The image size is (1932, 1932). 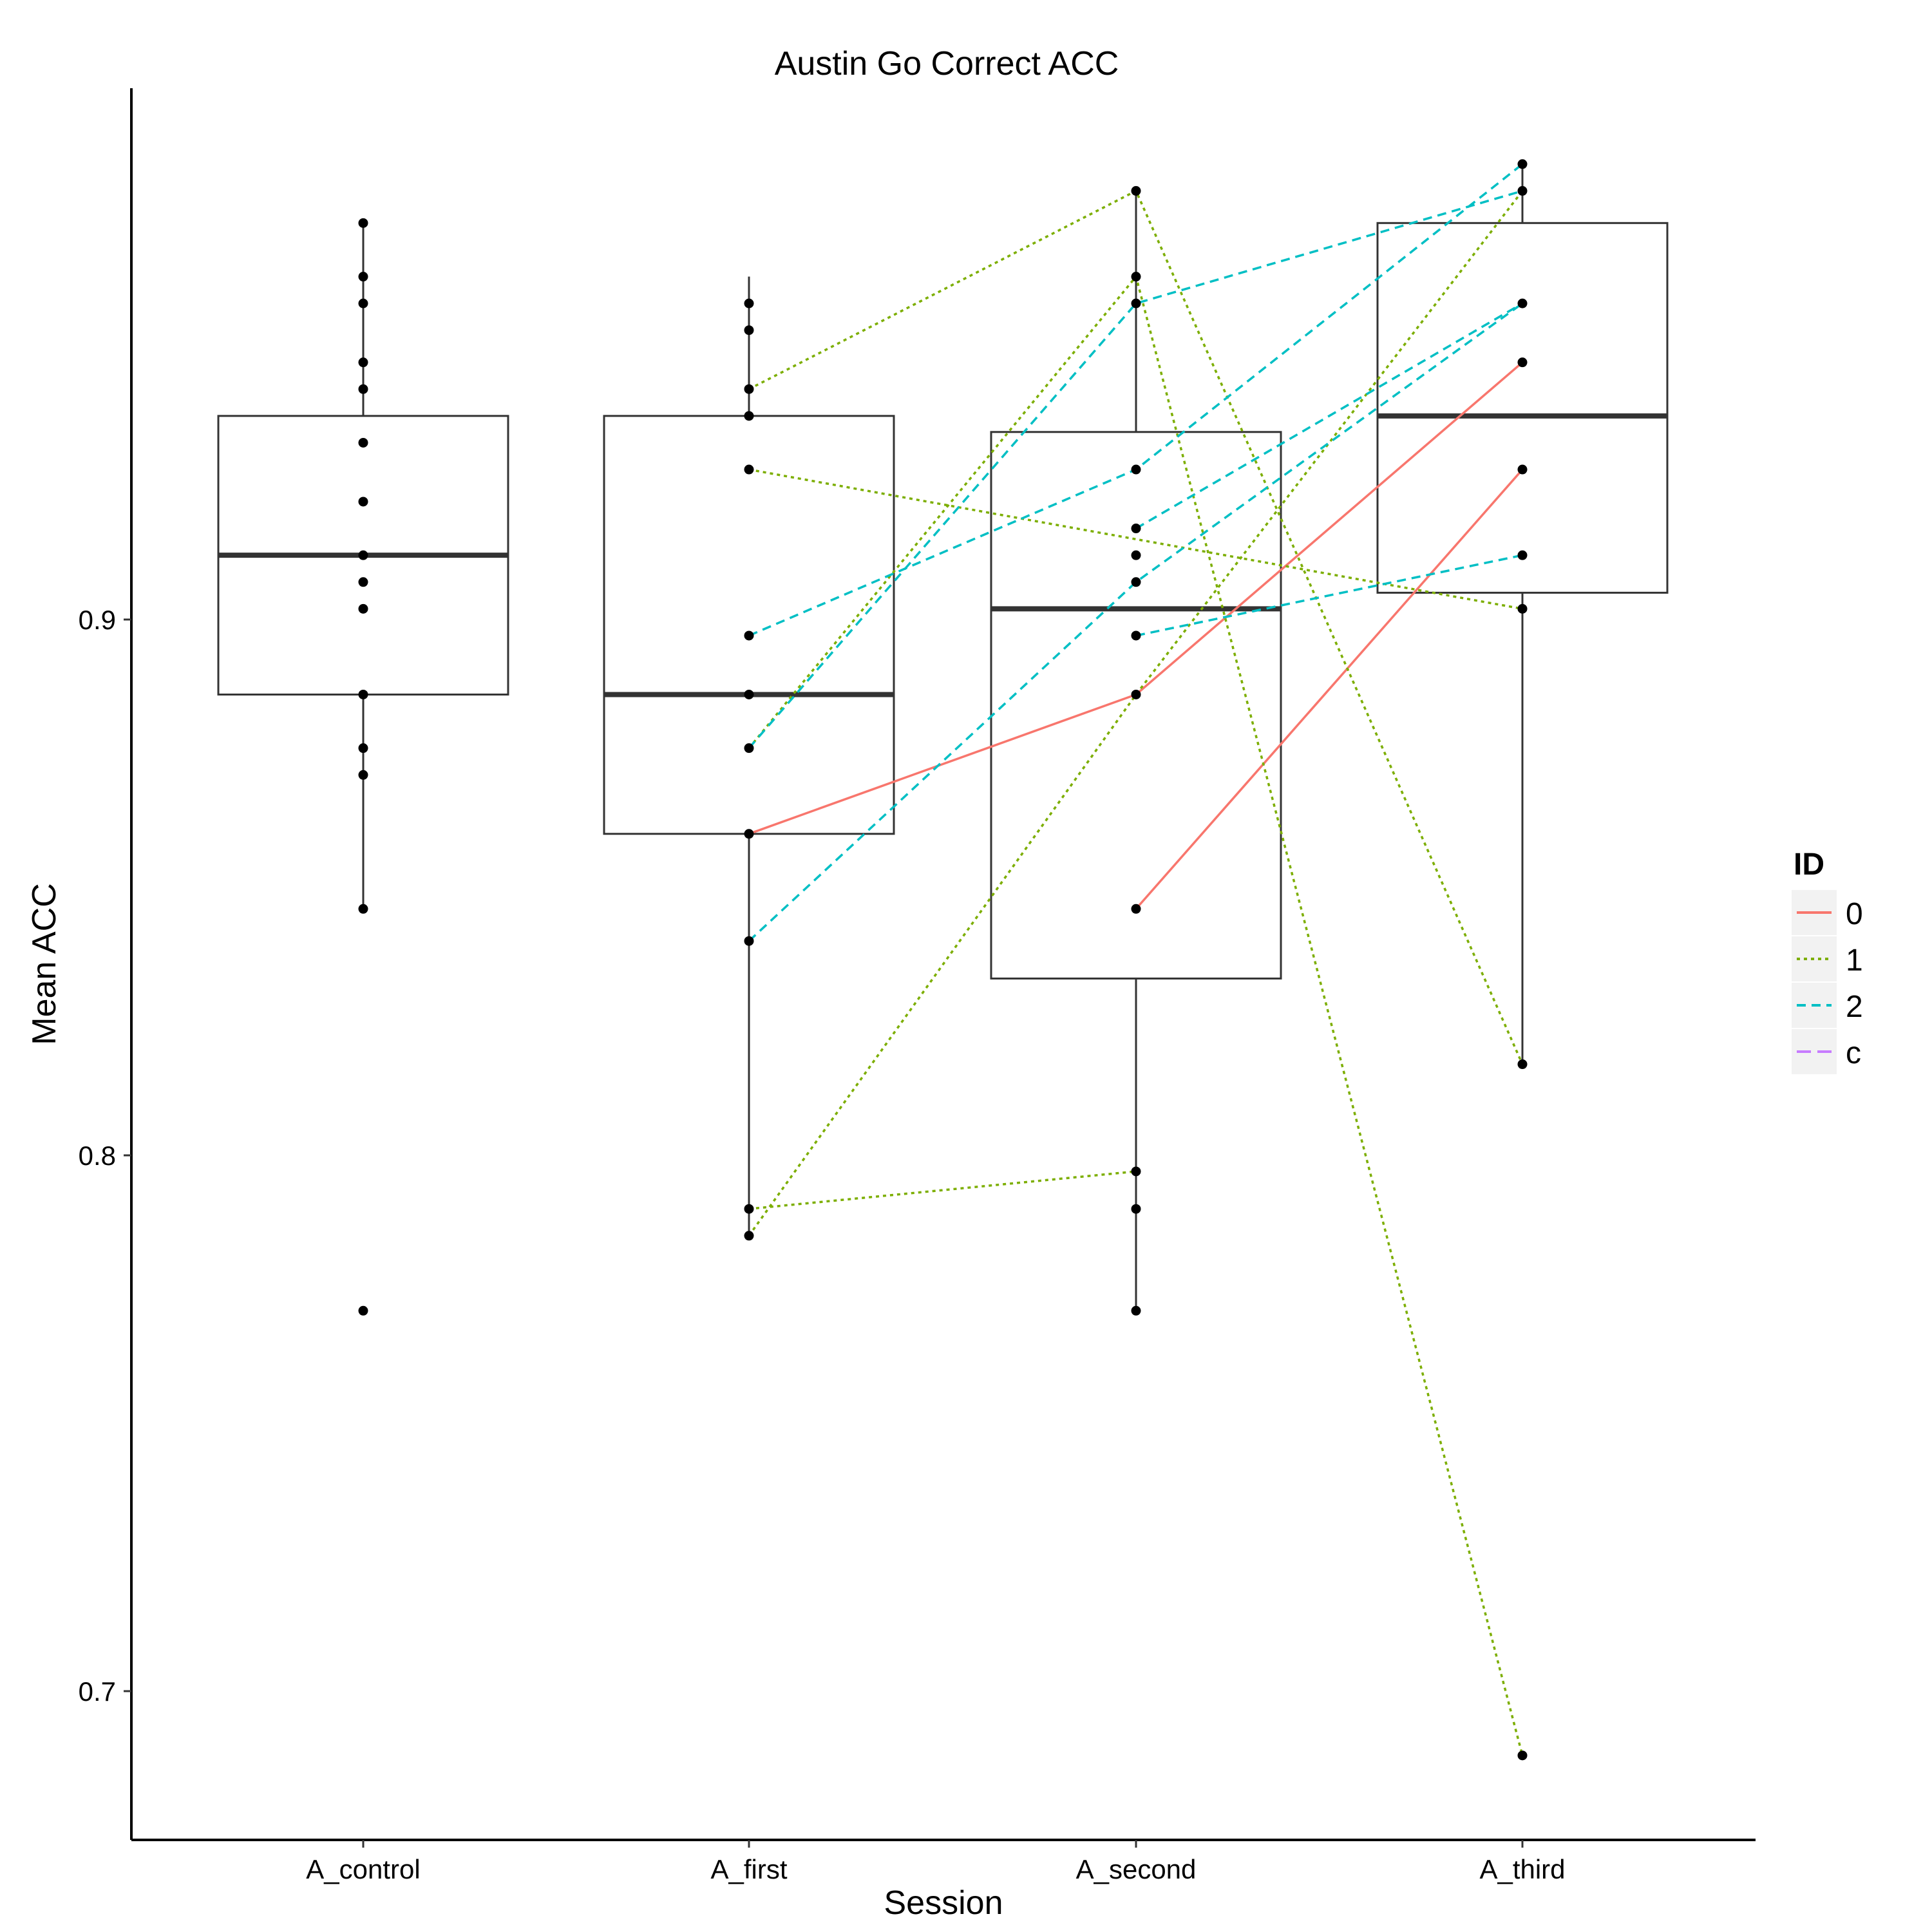 I want to click on box-A_first, so click(x=749, y=756).